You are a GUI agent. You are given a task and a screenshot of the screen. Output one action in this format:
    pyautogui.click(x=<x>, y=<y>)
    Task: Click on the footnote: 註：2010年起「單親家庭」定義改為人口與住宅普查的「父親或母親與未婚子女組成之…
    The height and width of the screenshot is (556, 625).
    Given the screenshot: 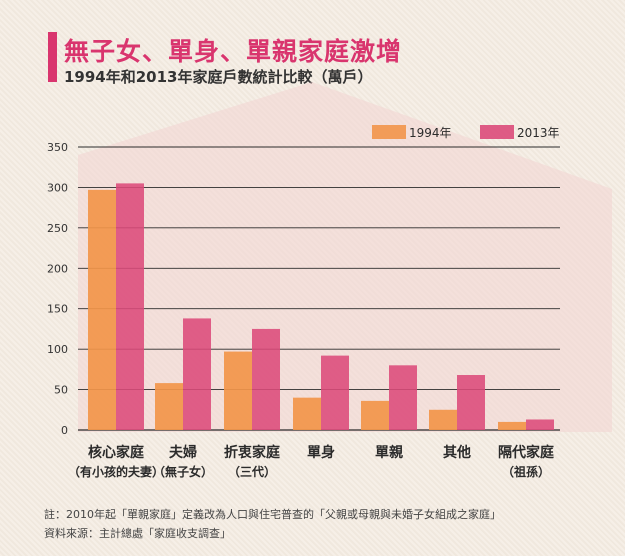 What is the action you would take?
    pyautogui.click(x=272, y=514)
    